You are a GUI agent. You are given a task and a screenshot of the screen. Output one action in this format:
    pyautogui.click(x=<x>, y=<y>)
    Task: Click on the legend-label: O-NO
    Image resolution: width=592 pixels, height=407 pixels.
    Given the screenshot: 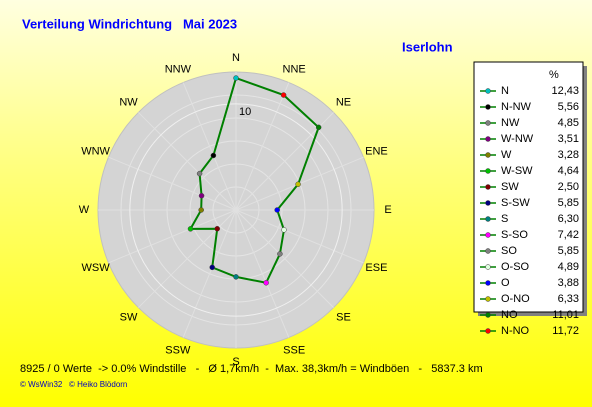 What is the action you would take?
    pyautogui.click(x=515, y=299)
    